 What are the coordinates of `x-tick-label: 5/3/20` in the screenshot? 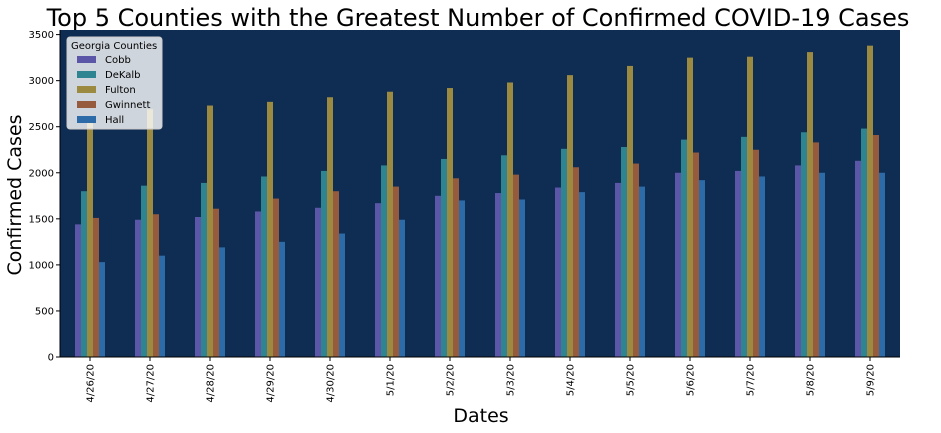 It's located at (511, 380).